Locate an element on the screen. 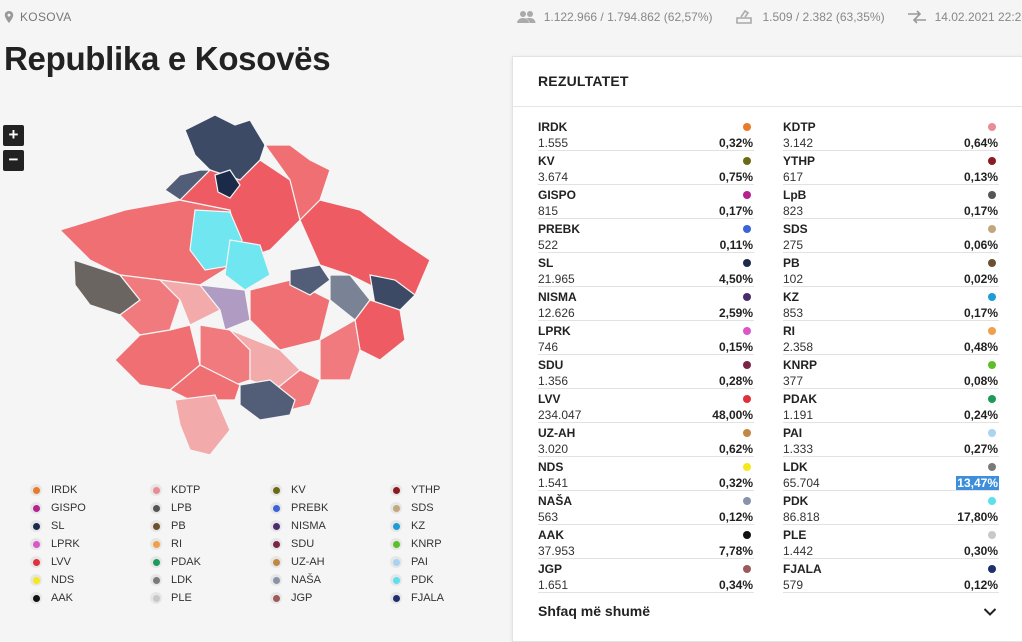 This screenshot has width=1022, height=642. result-row: YTHP 617 0,13% is located at coordinates (891, 168).